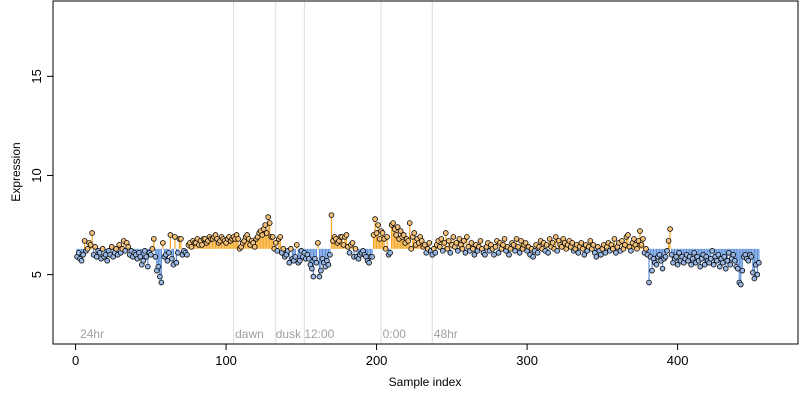 Image resolution: width=800 pixels, height=400 pixels. I want to click on annotation-label: 24hr, so click(92, 334).